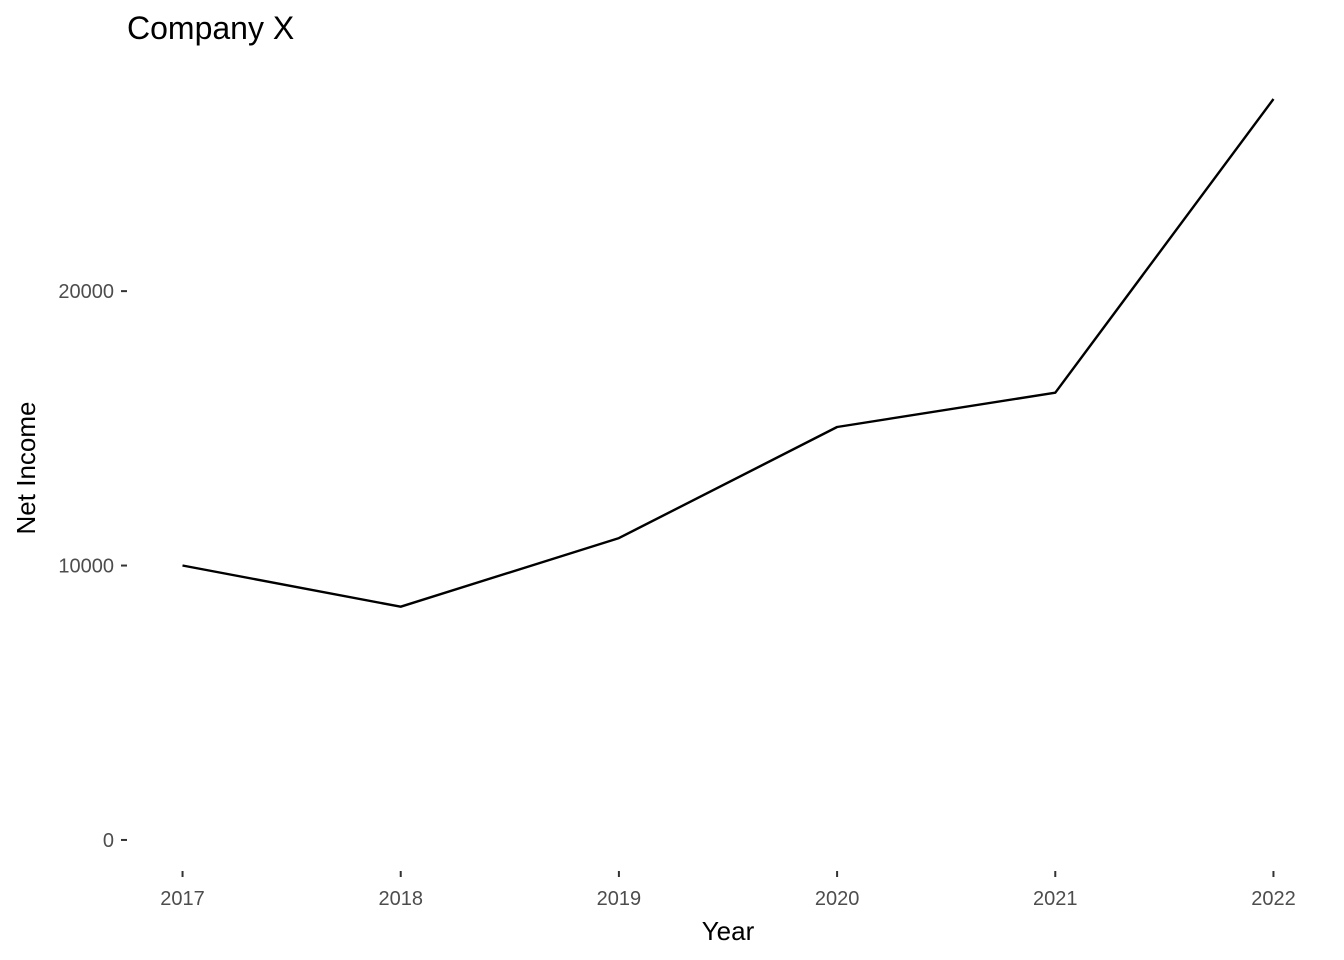  Describe the element at coordinates (26, 468) in the screenshot. I see `y-axis-title: Net Income` at that location.